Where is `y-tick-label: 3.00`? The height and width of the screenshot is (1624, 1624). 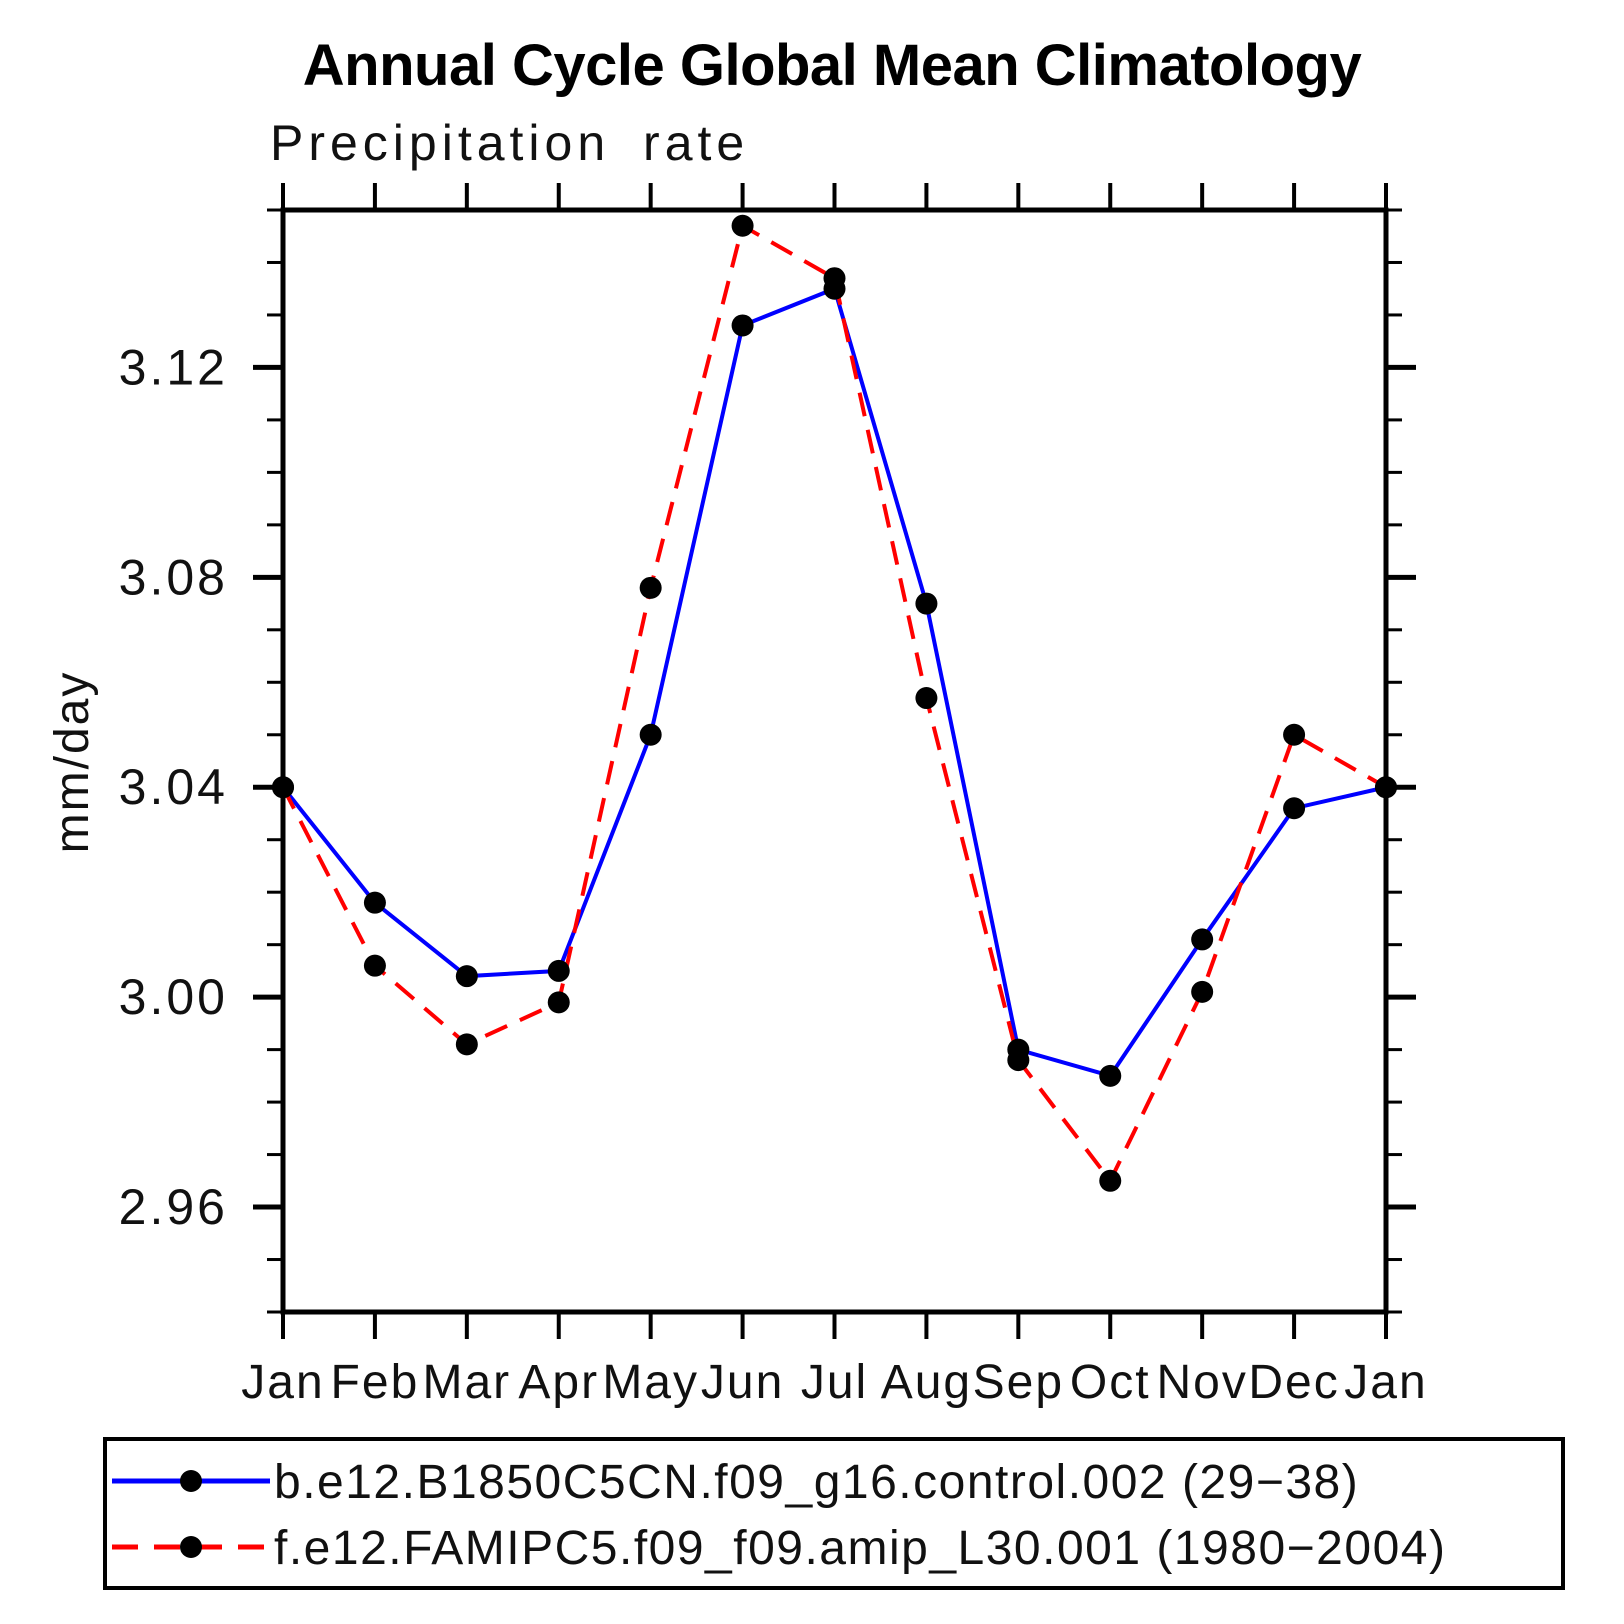
y-tick-label: 3.00 is located at coordinates (173, 997).